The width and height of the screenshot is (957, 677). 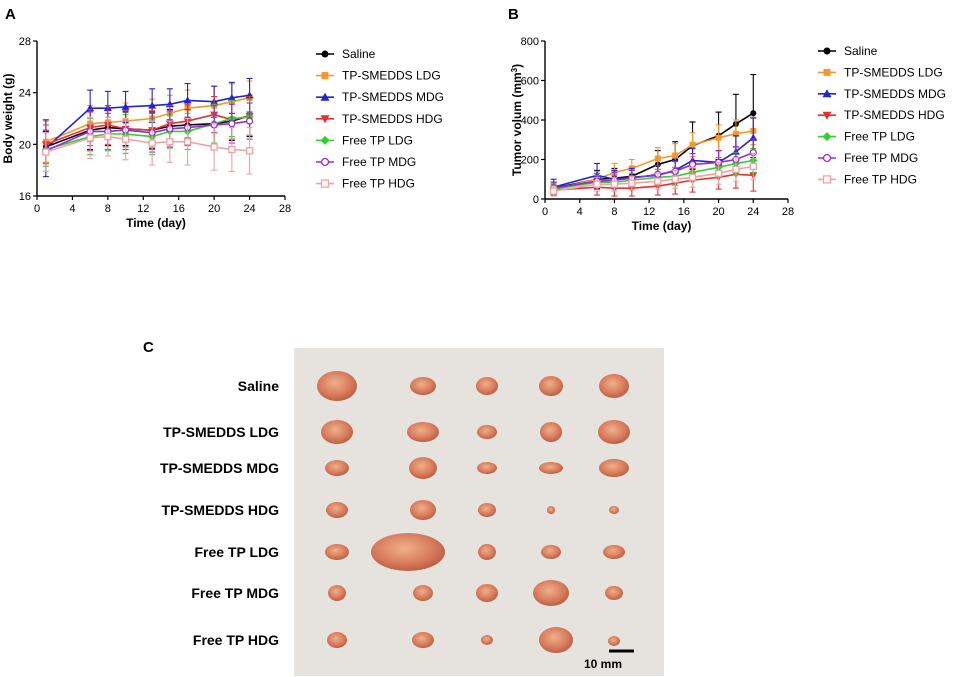 I want to click on series-tp-smedds-mdg, so click(x=147, y=127).